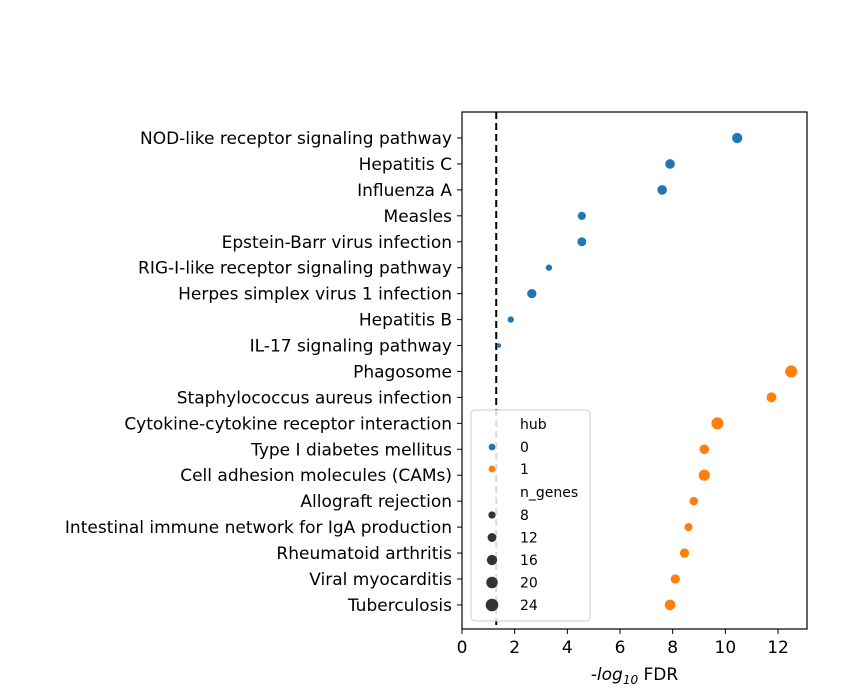 This screenshot has width=853, height=699. I want to click on x-tick-label: 2, so click(514, 648).